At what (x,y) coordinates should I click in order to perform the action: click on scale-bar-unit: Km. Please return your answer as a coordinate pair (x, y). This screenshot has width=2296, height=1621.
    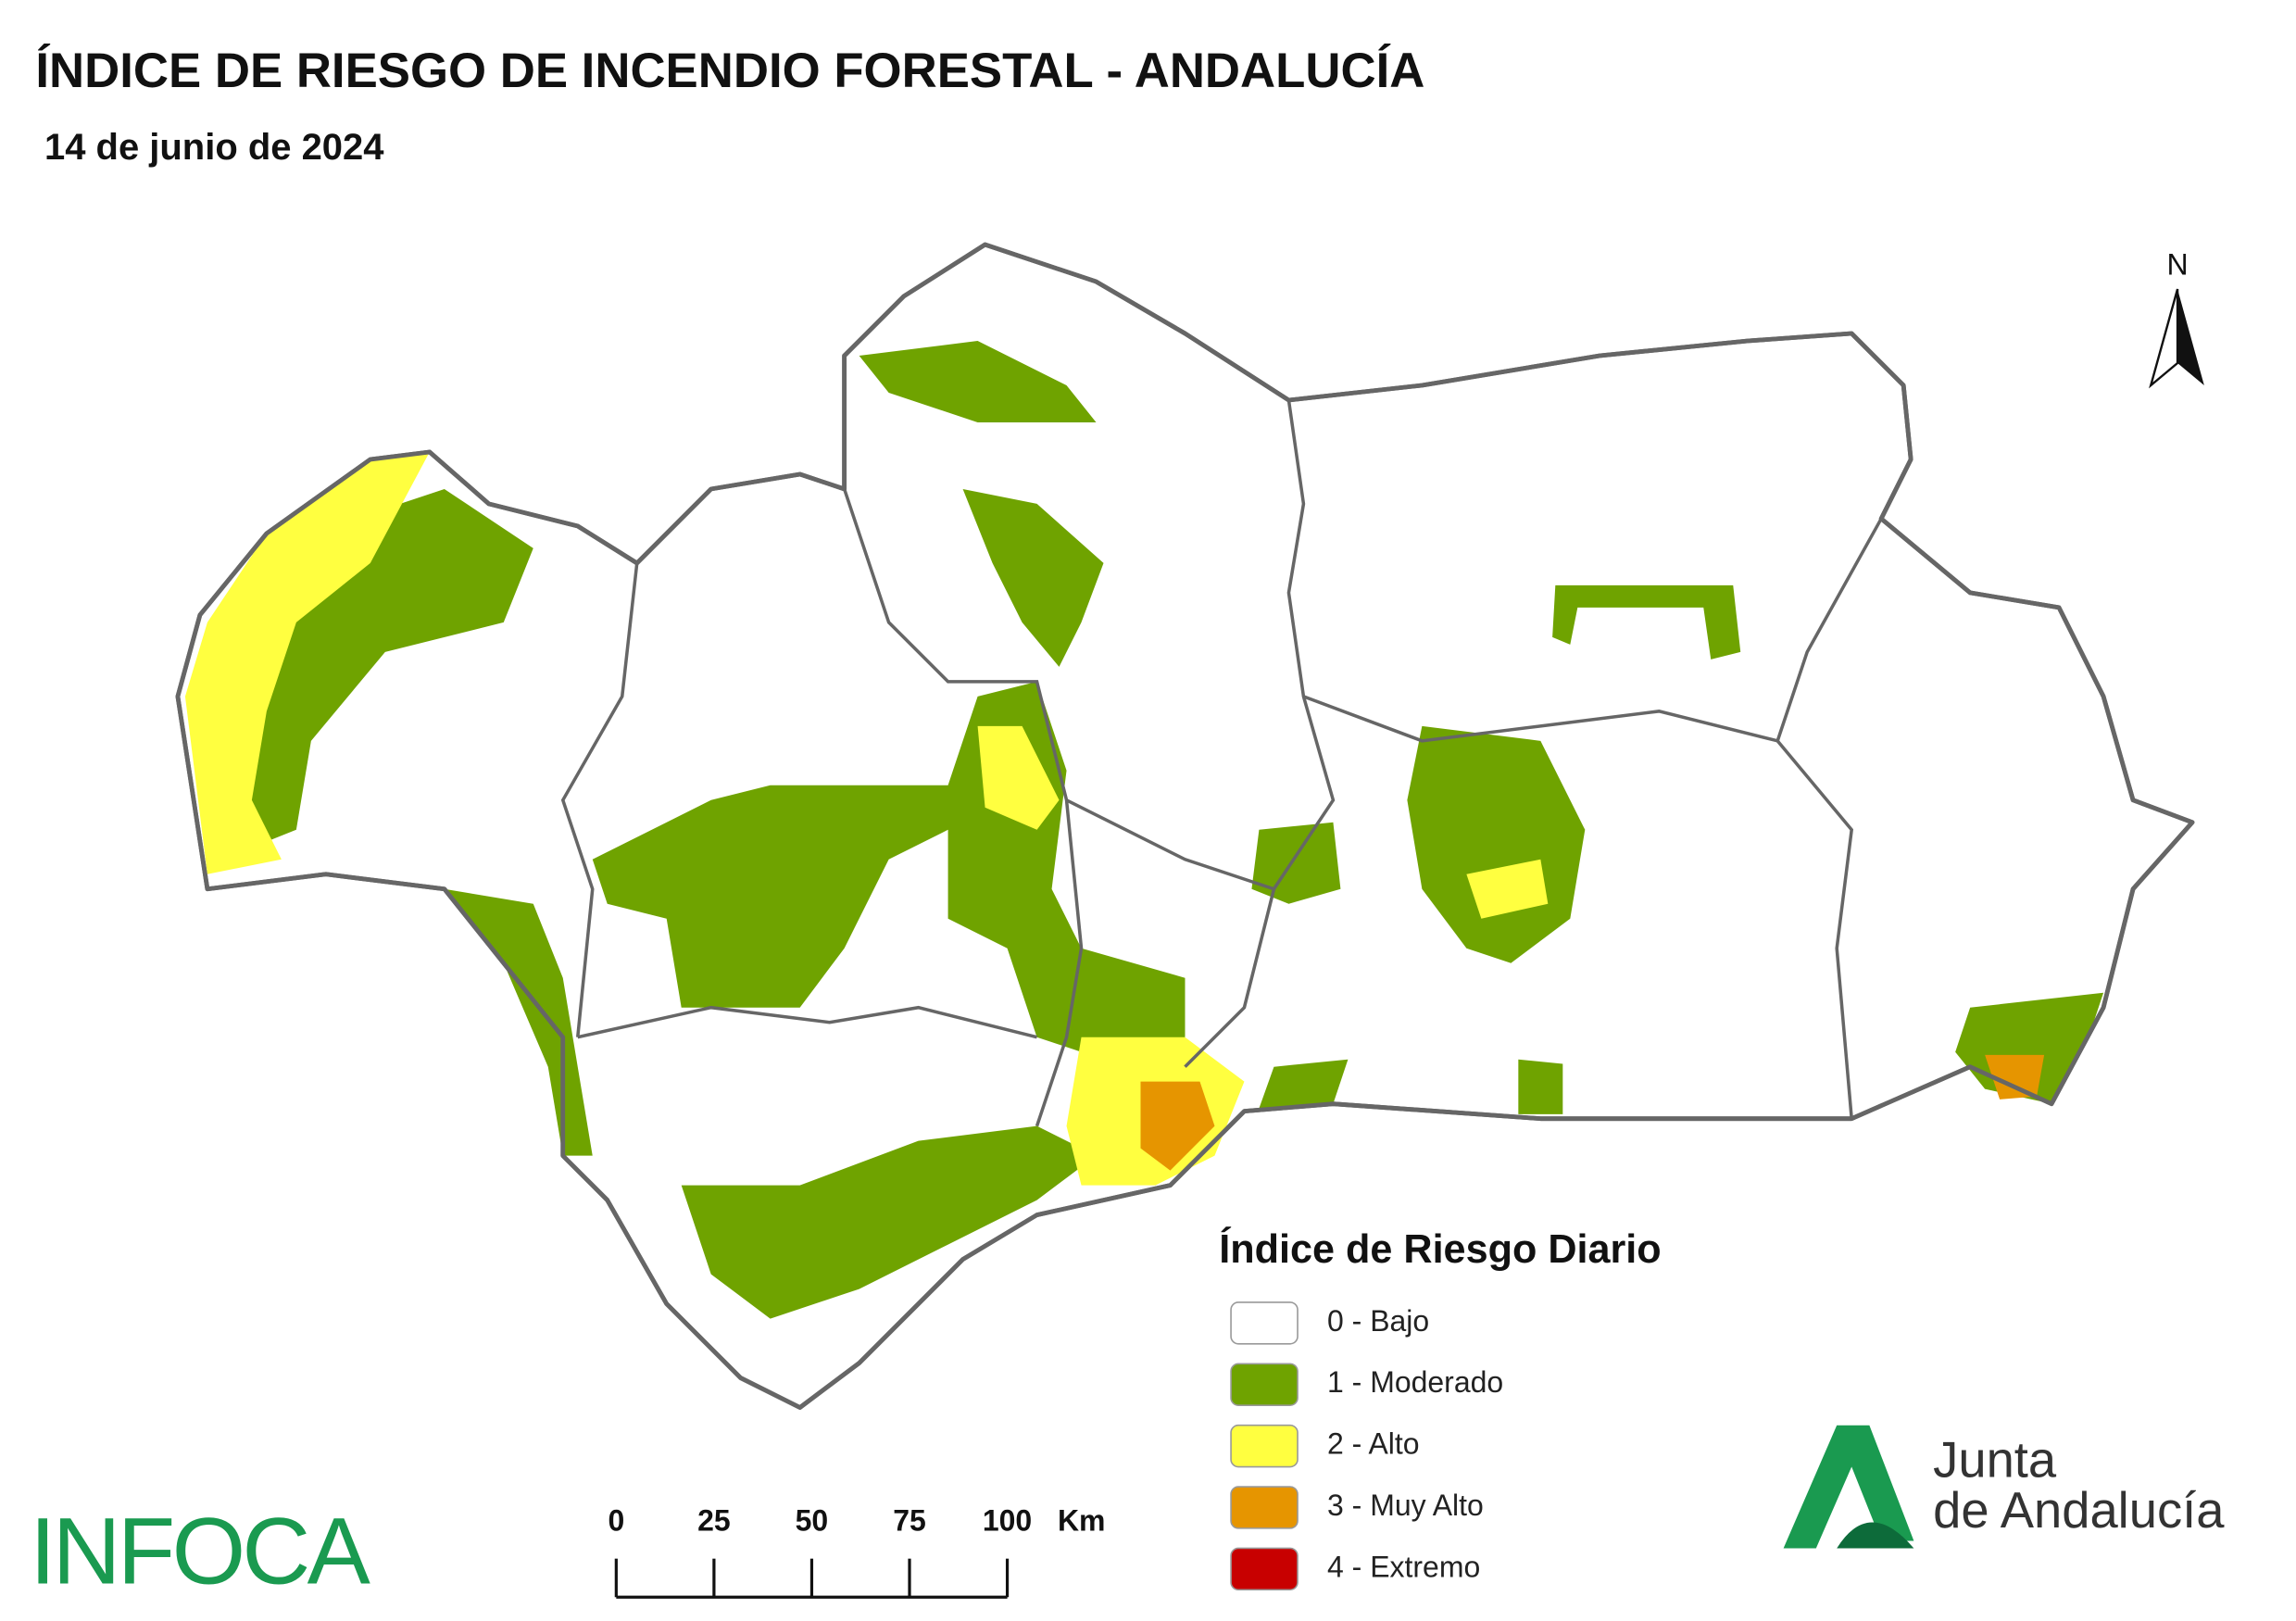
    Looking at the image, I should click on (1082, 1521).